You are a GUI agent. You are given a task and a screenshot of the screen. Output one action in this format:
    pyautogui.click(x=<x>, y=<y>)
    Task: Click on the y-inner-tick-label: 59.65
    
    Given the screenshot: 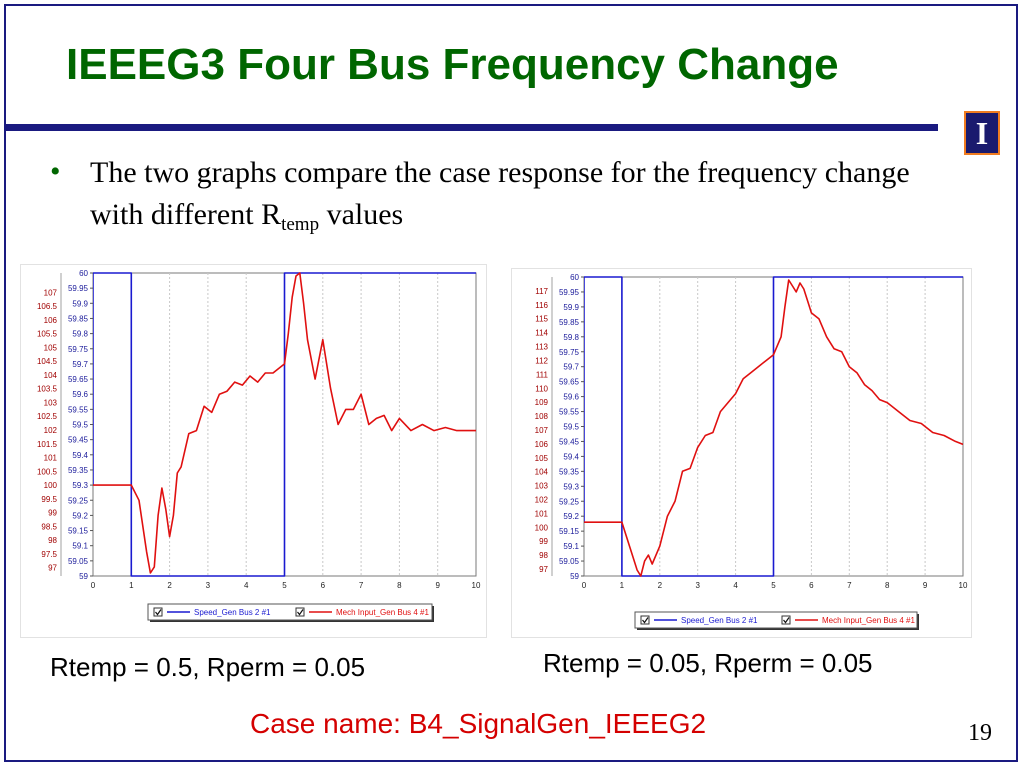 What is the action you would take?
    pyautogui.click(x=569, y=382)
    